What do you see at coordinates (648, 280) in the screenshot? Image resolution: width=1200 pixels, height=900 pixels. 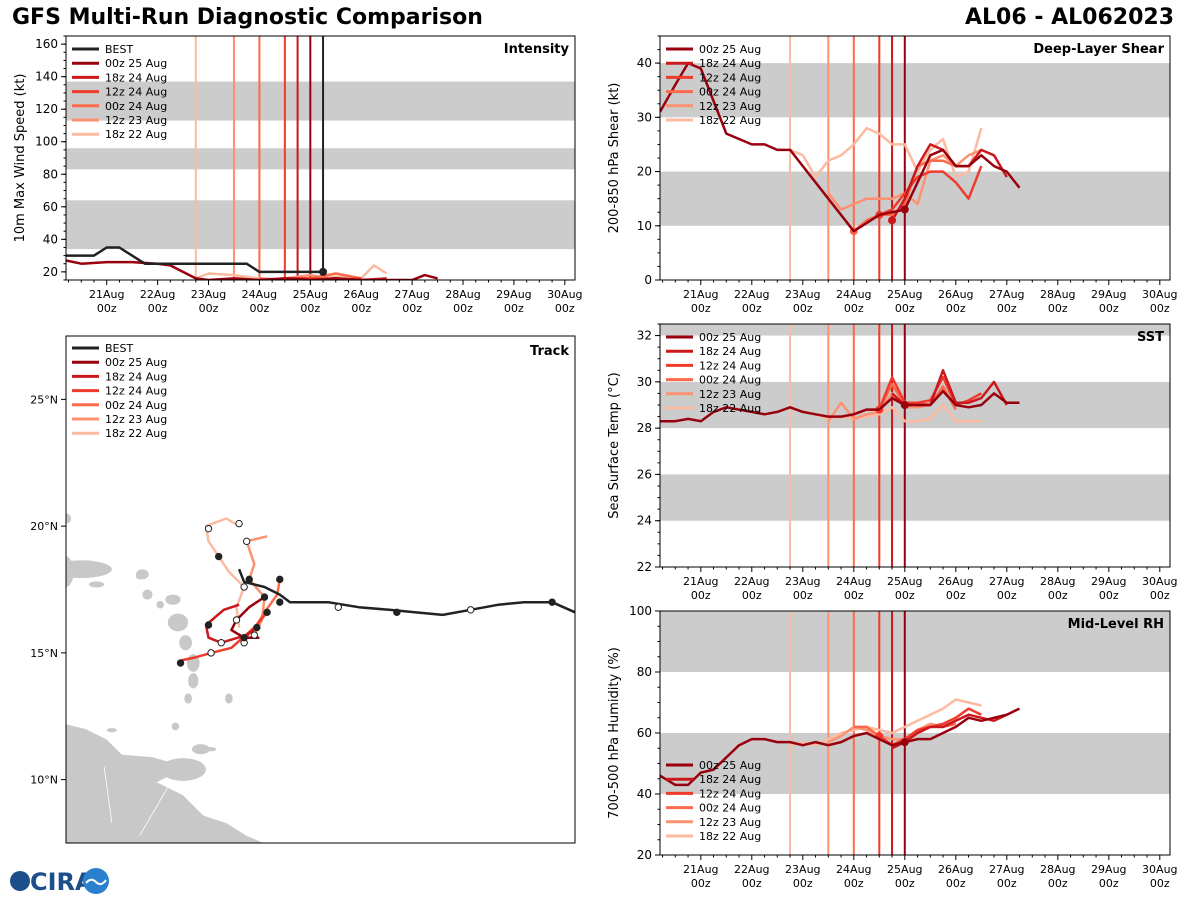 I see `y-tick-label: 0` at bounding box center [648, 280].